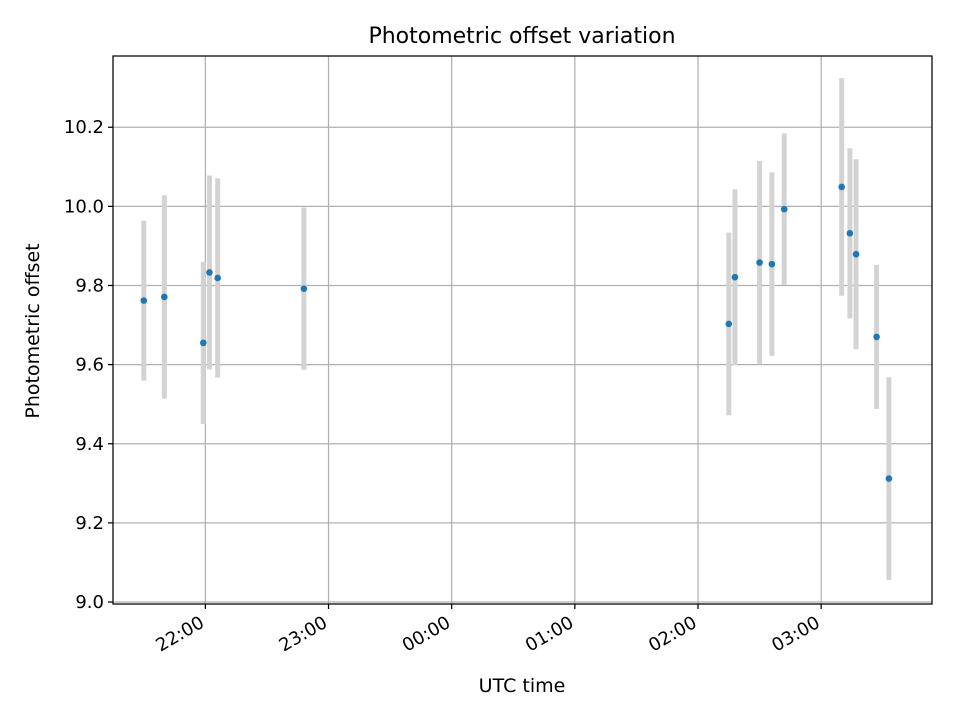 This screenshot has width=960, height=720. I want to click on y-tick-label: 10.0, so click(84, 206).